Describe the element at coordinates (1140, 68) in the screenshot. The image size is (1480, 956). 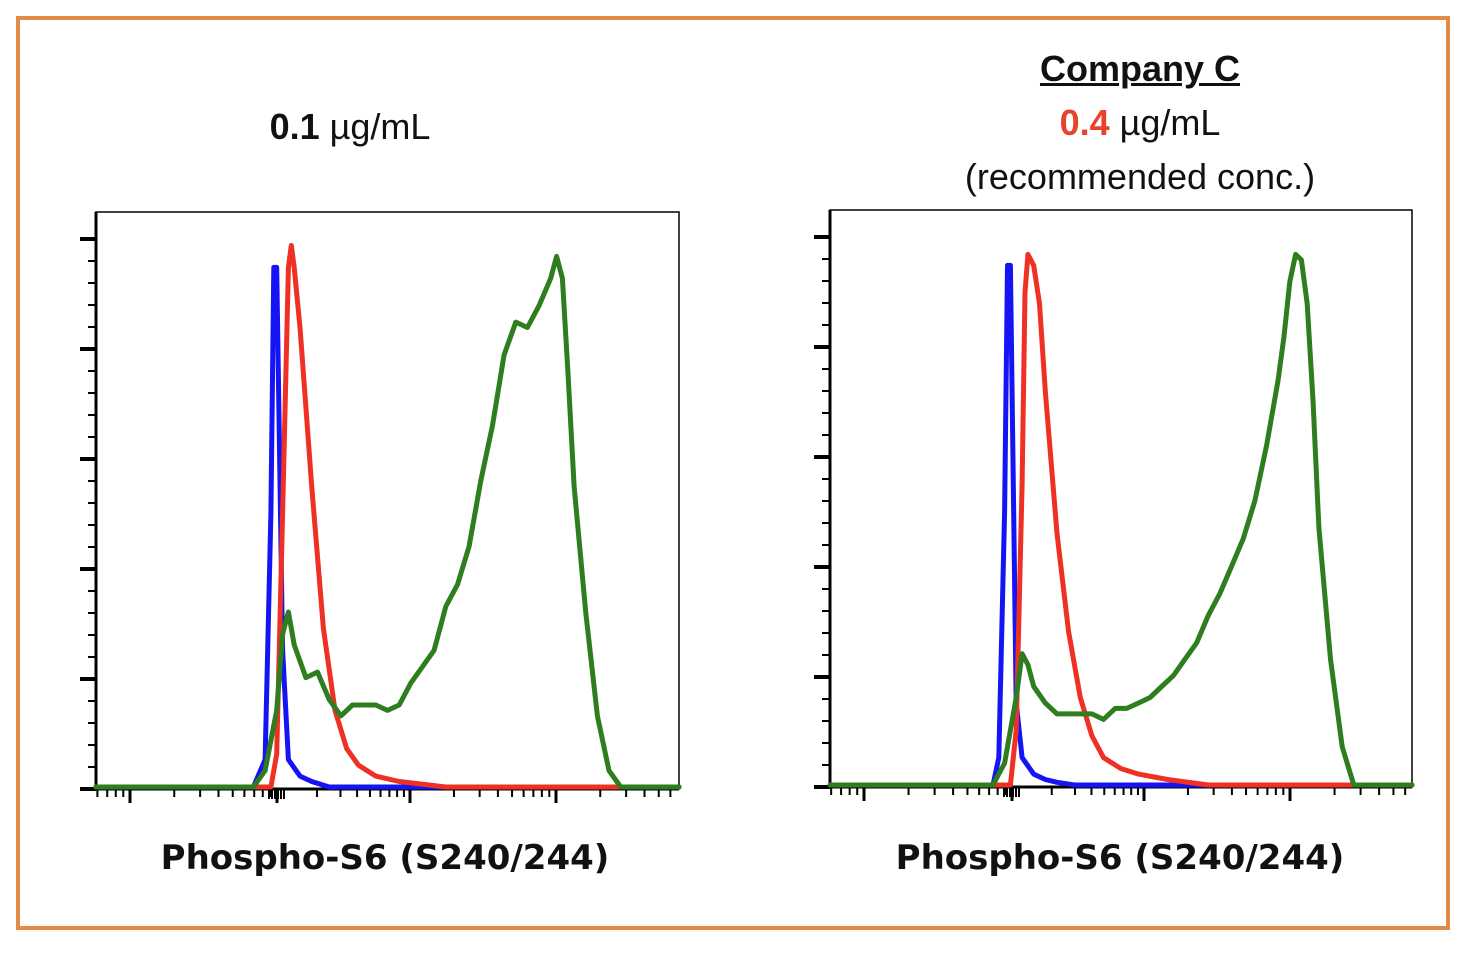
I see `company-label: Company C` at that location.